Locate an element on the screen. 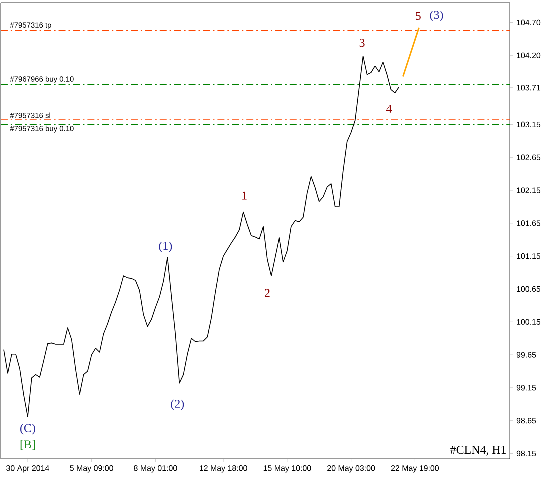  annotation: (2) is located at coordinates (177, 405).